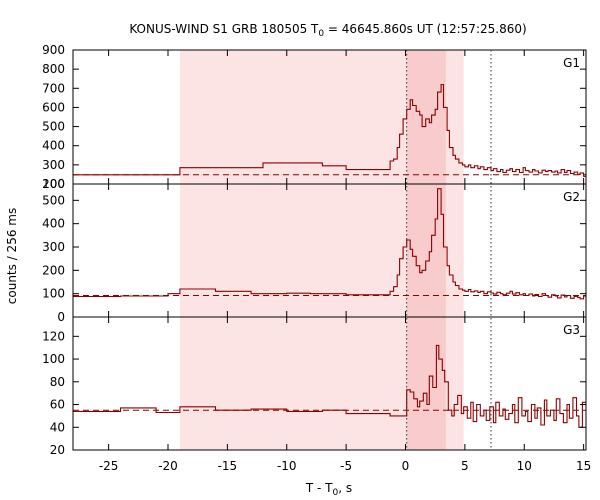  What do you see at coordinates (571, 330) in the screenshot?
I see `panel-label-G3: G3` at bounding box center [571, 330].